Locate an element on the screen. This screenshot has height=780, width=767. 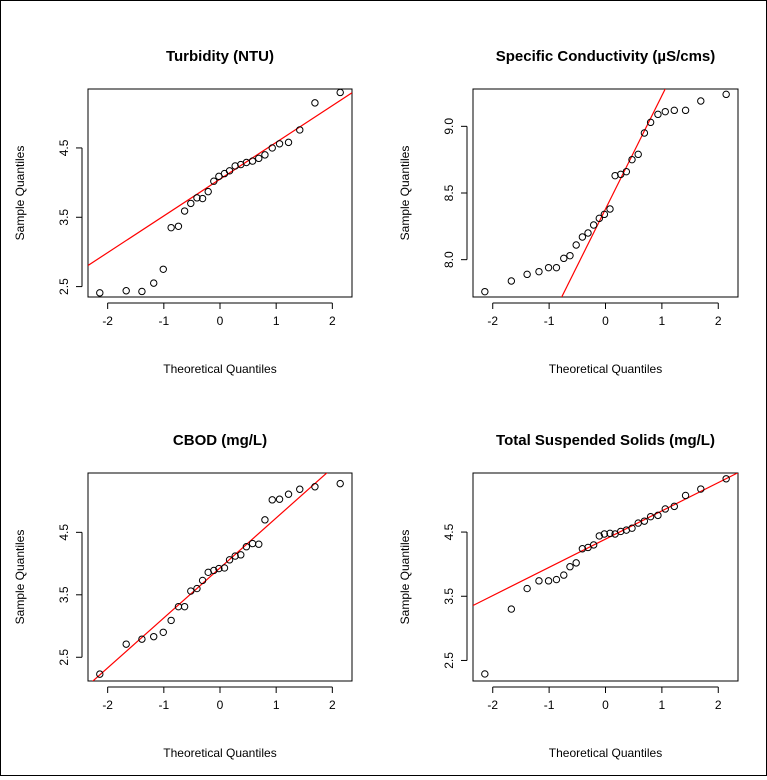
panel-title: Total Suspended Solids (mg/L) is located at coordinates (605, 440).